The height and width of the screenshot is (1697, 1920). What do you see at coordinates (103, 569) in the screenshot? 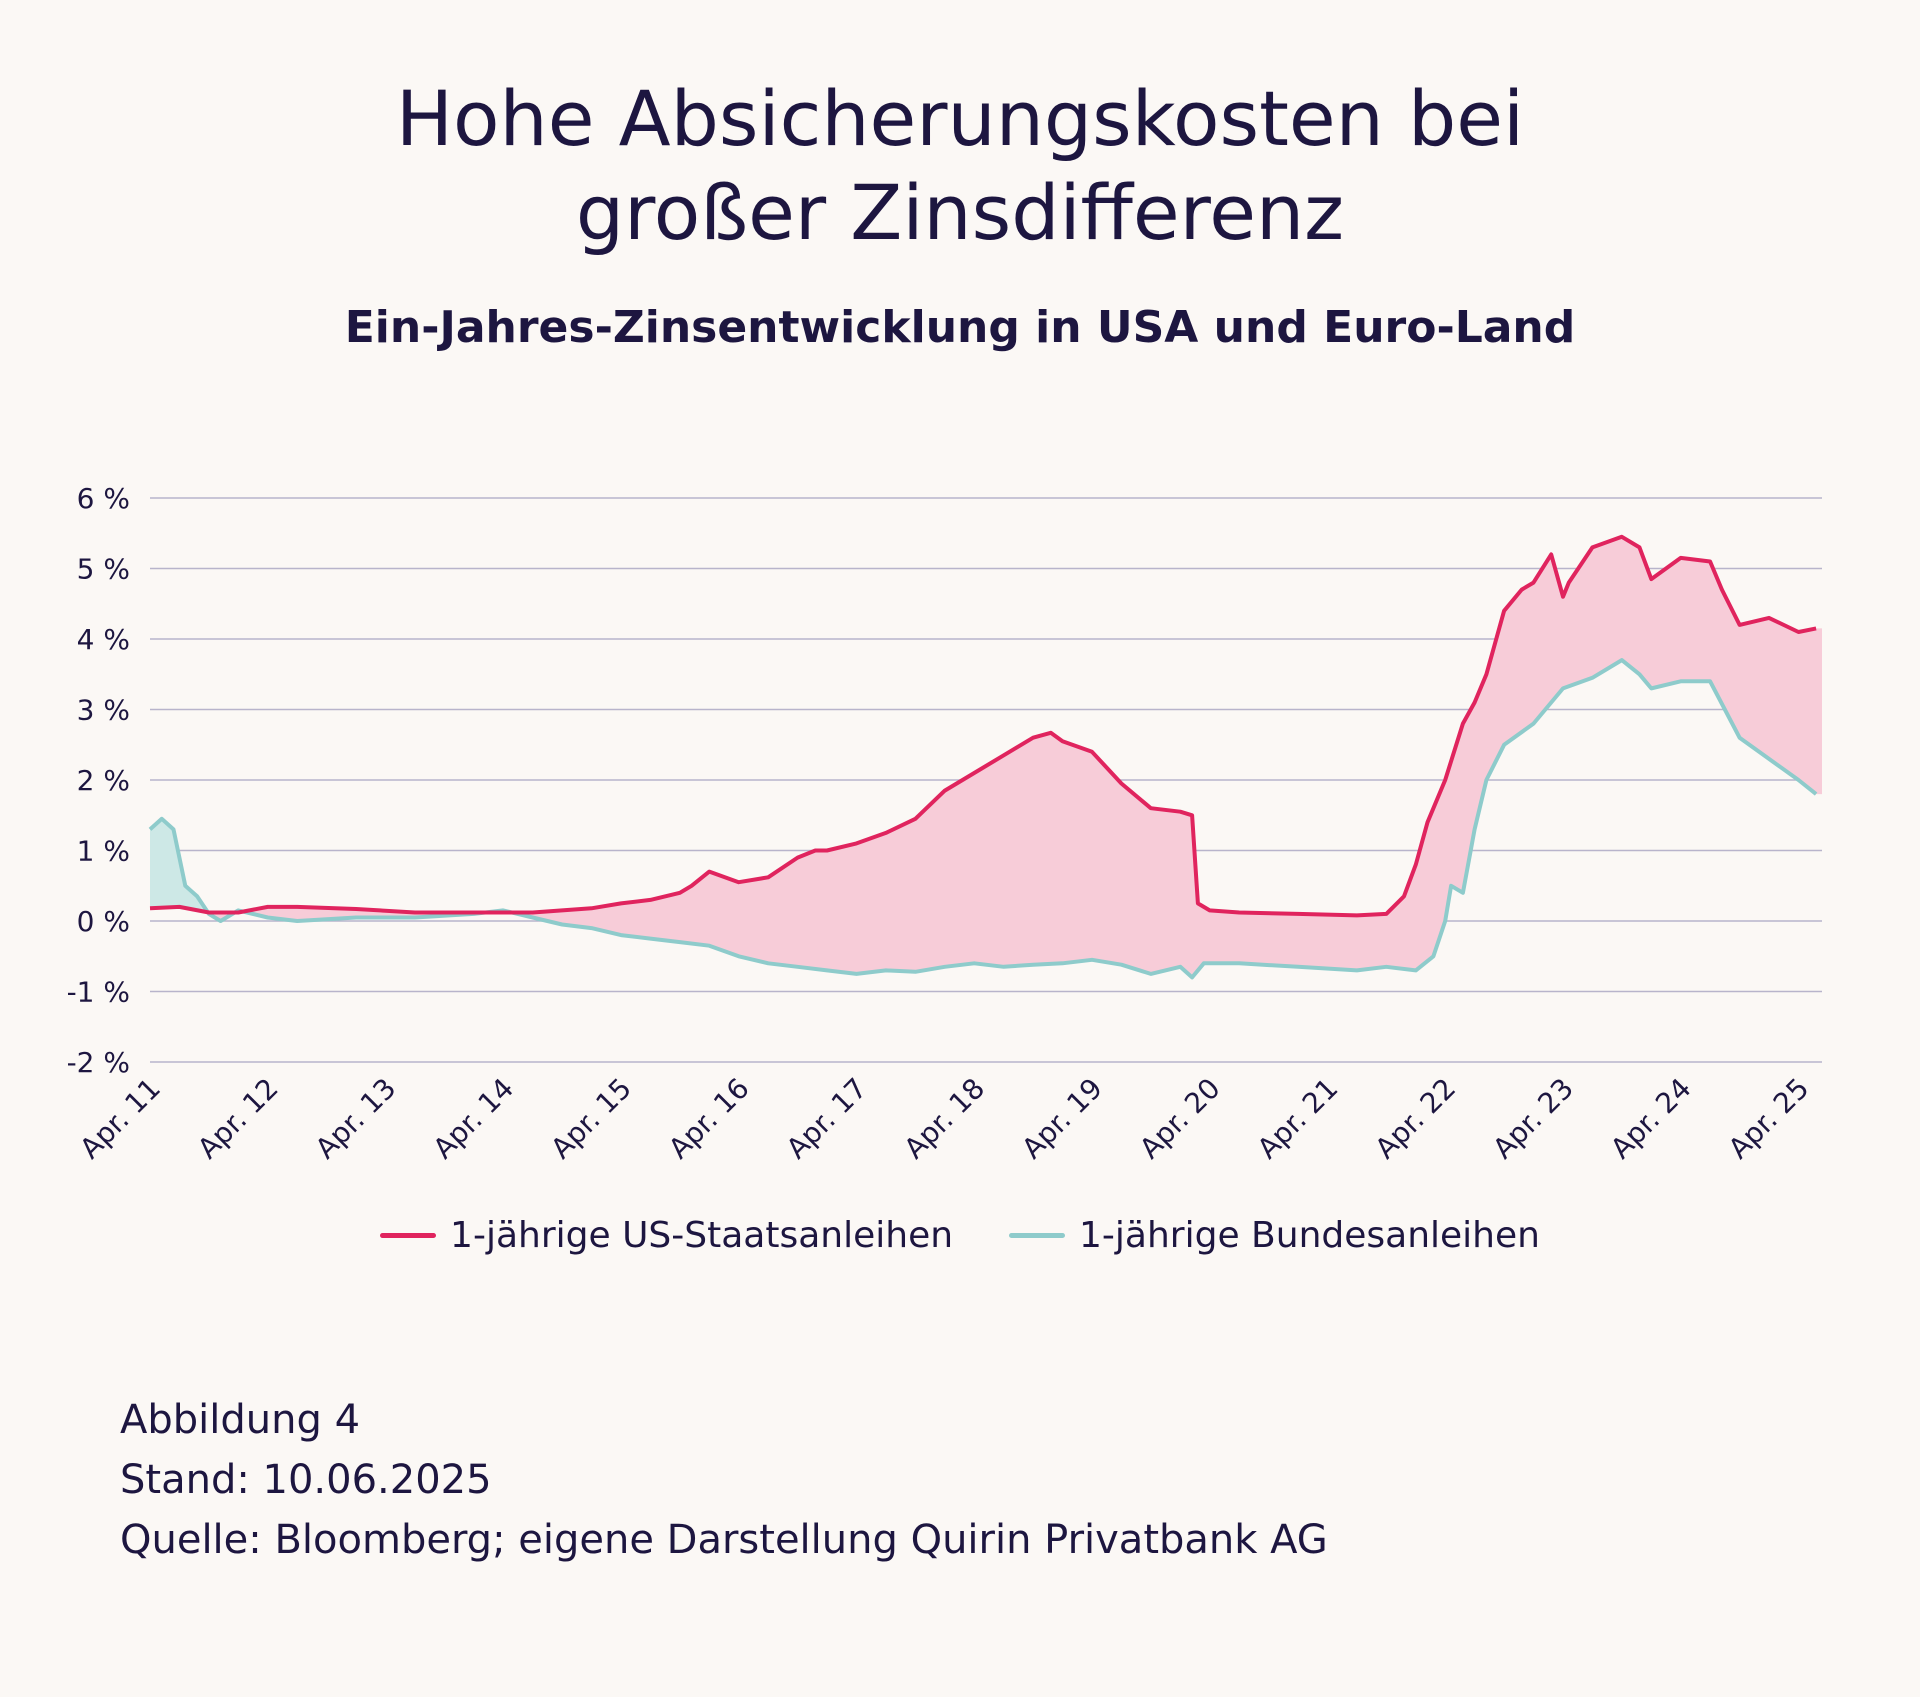
I see `y-tick-label: 5 %` at bounding box center [103, 569].